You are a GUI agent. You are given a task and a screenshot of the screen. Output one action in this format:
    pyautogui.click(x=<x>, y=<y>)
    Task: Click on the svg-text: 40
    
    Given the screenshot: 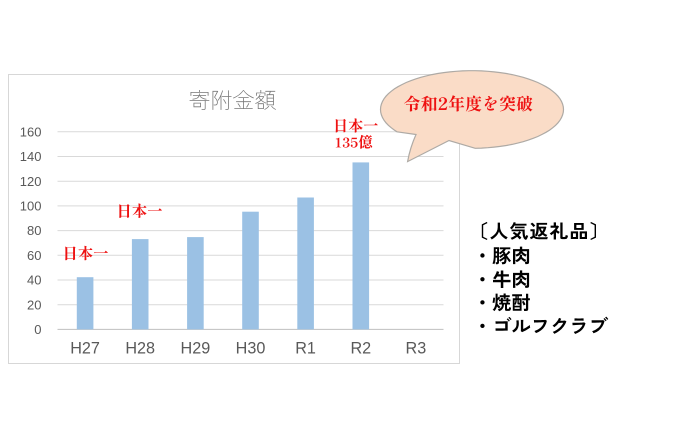 What is the action you would take?
    pyautogui.click(x=34, y=280)
    